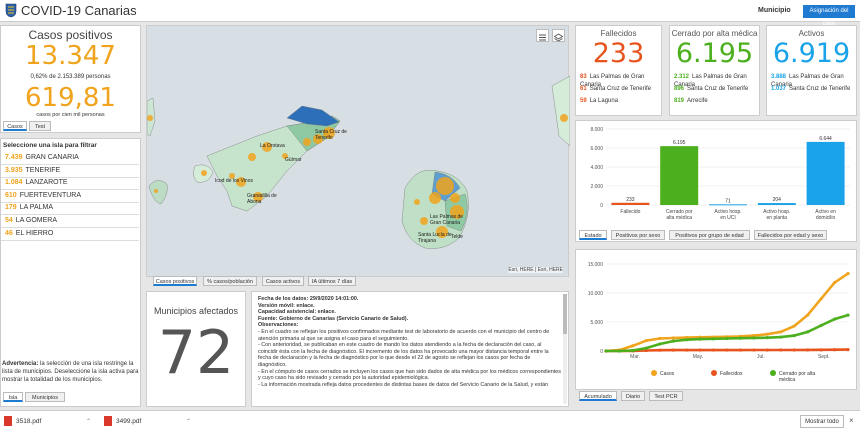  Describe the element at coordinates (596, 187) in the screenshot. I see `y-tick-label: 2.000` at that location.